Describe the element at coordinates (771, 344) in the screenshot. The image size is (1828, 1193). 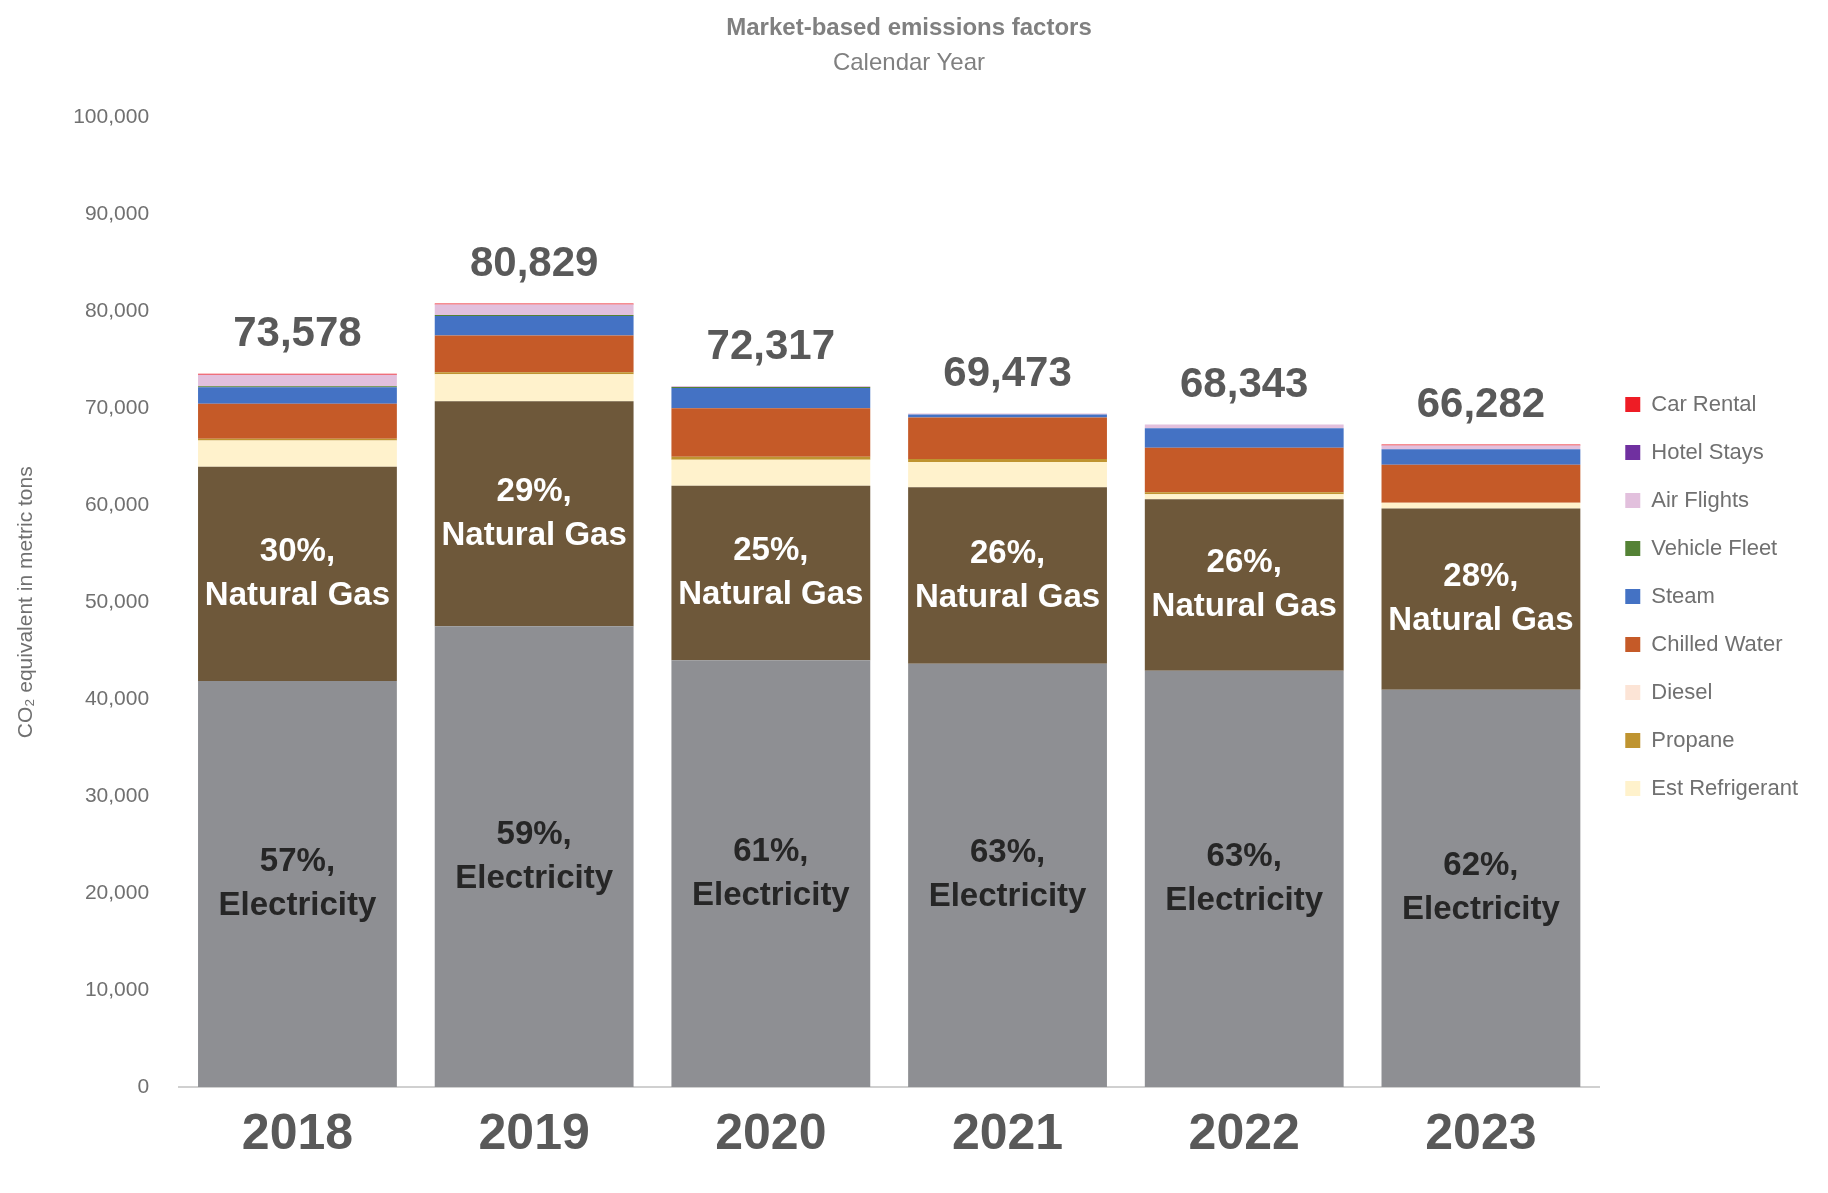
I see `total-label: 72,317` at that location.